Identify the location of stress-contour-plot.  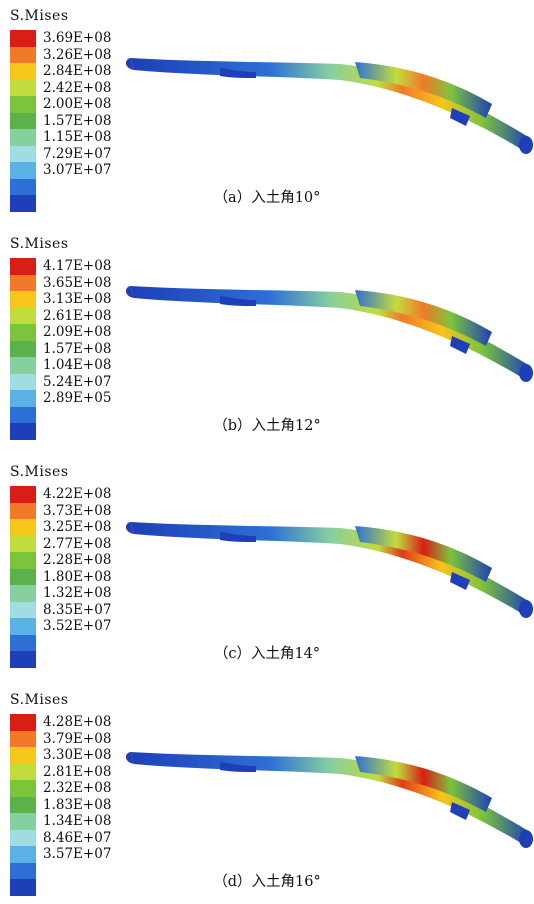
(329, 570).